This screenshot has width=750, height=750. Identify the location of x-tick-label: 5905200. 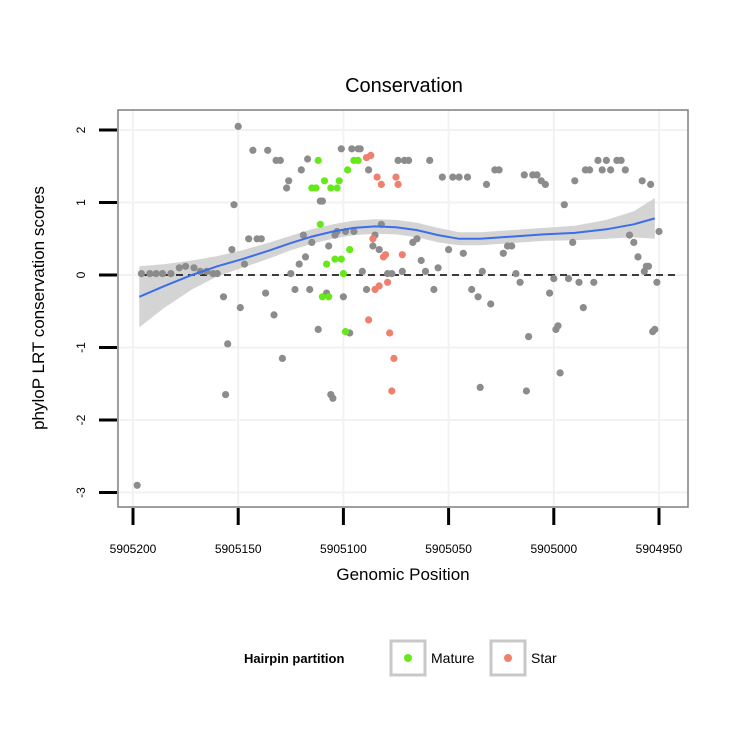
(133, 549).